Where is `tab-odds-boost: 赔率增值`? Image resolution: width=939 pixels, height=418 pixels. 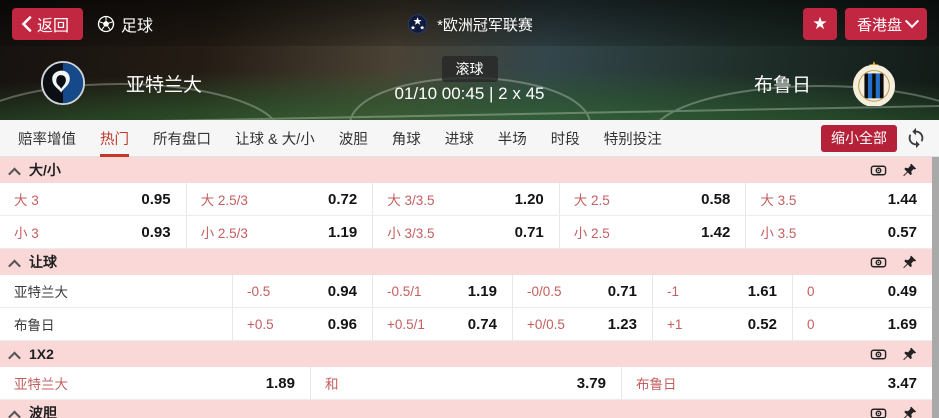
tab-odds-boost: 赔率增值 is located at coordinates (47, 139).